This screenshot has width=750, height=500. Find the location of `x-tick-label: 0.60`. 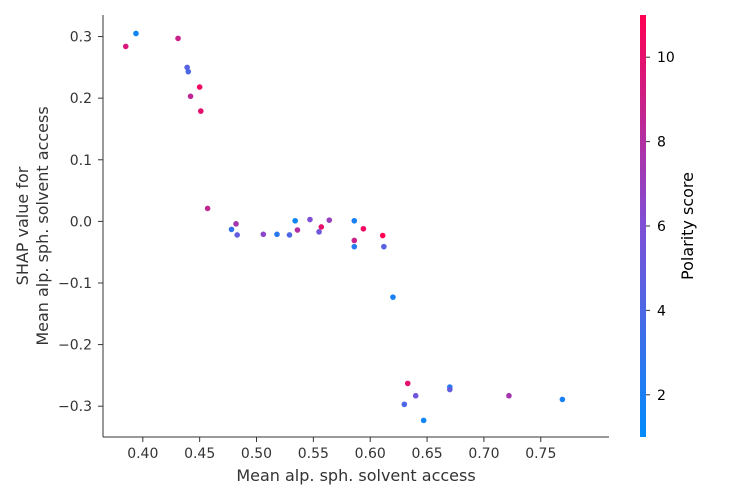

x-tick-label: 0.60 is located at coordinates (370, 454).